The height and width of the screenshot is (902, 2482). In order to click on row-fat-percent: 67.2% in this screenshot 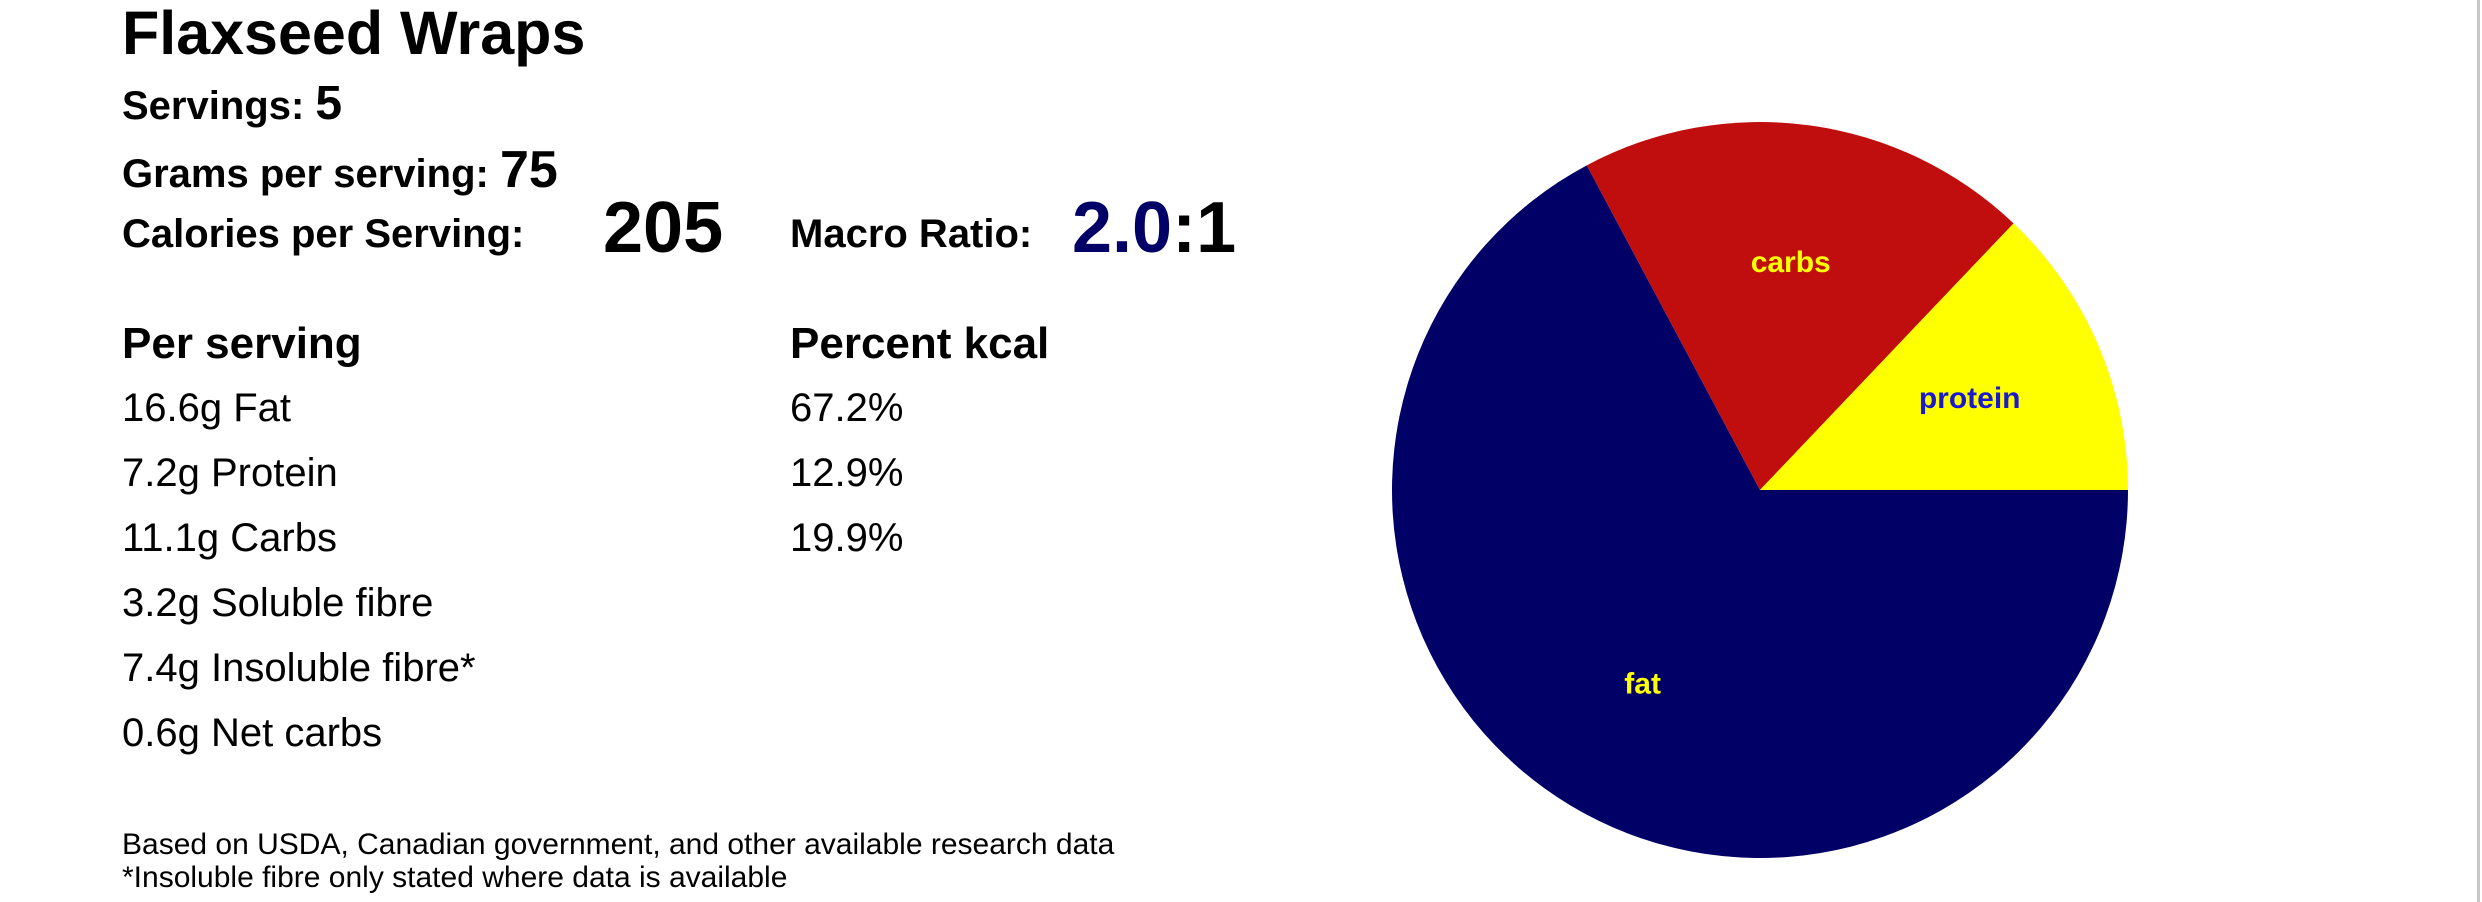, I will do `click(847, 408)`.